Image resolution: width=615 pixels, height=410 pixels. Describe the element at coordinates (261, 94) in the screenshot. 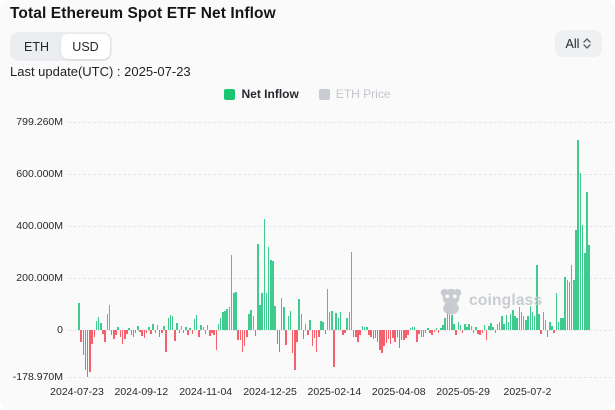

I see `legend-item-net-inflow: Net Inflow` at that location.